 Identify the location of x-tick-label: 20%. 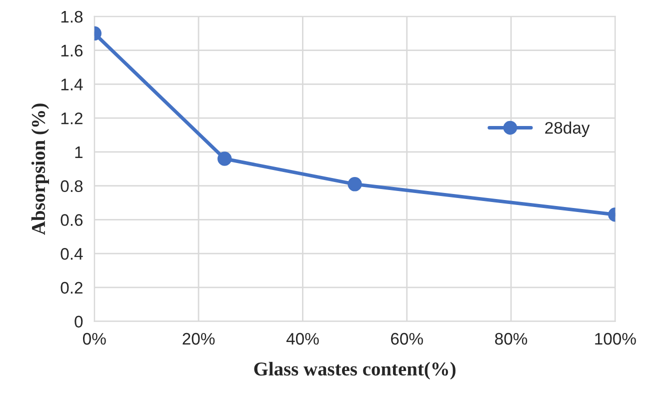
(198, 338).